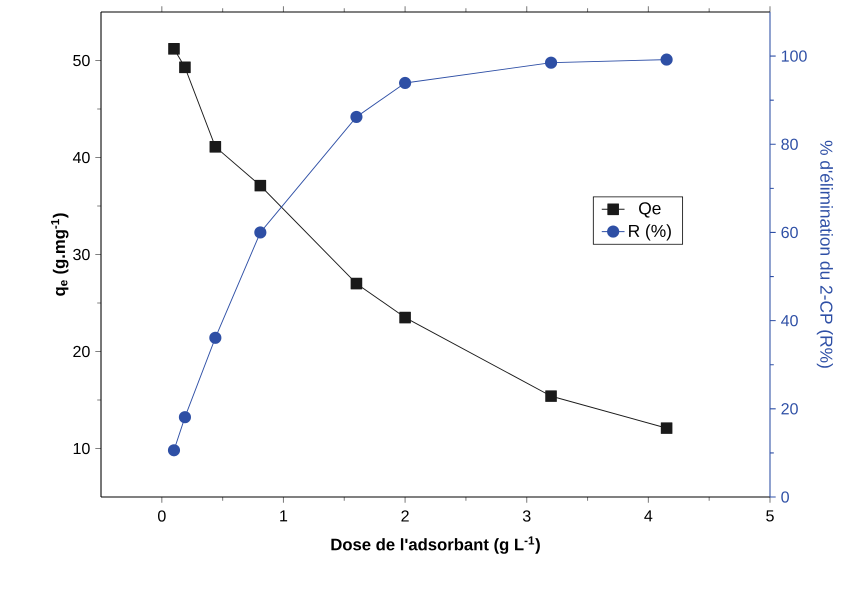 This screenshot has width=860, height=590. Describe the element at coordinates (405, 516) in the screenshot. I see `x-tick-label: 2` at that location.